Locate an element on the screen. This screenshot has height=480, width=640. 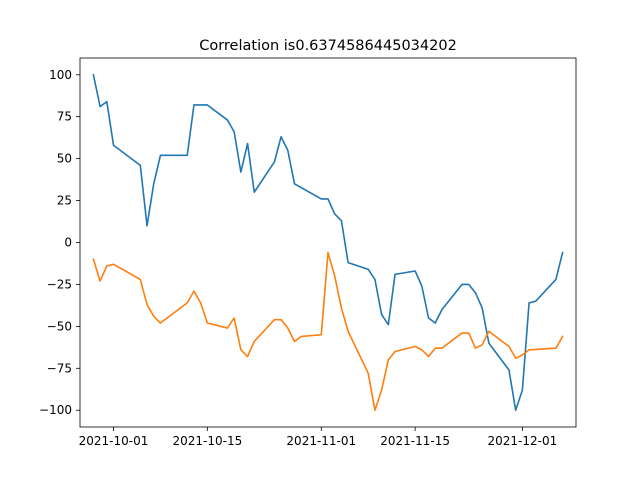
y-tick-label: 100 is located at coordinates (60, 75).